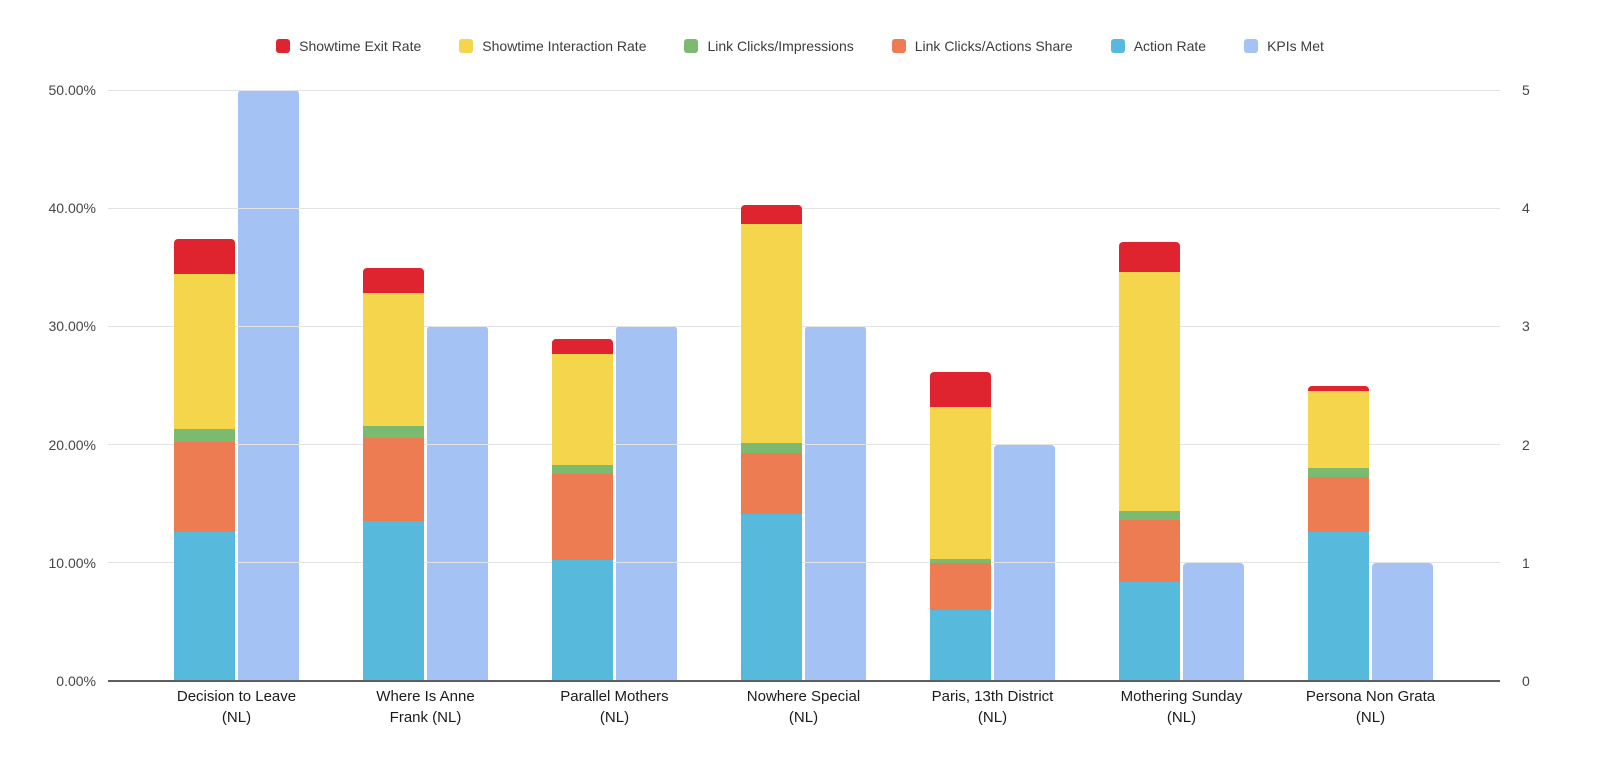  I want to click on legend-item: Showtime Interaction Rate, so click(552, 46).